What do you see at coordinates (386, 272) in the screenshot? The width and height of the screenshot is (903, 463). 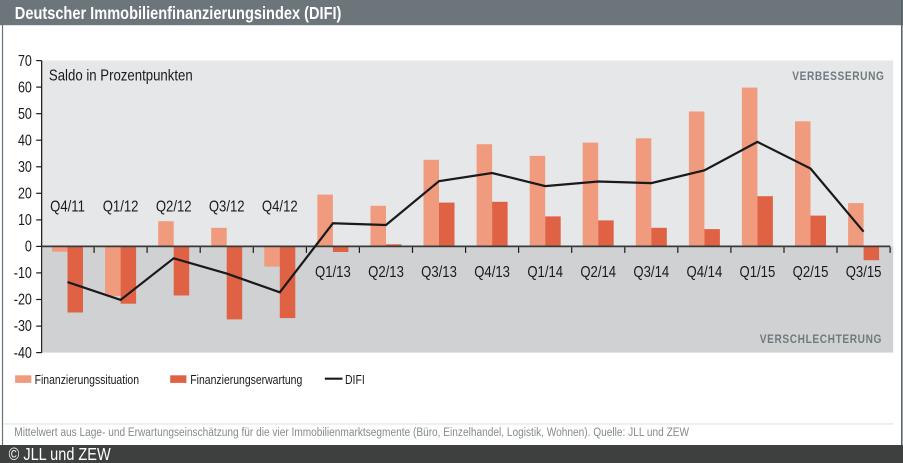 I see `svg-text: Q2/13` at bounding box center [386, 272].